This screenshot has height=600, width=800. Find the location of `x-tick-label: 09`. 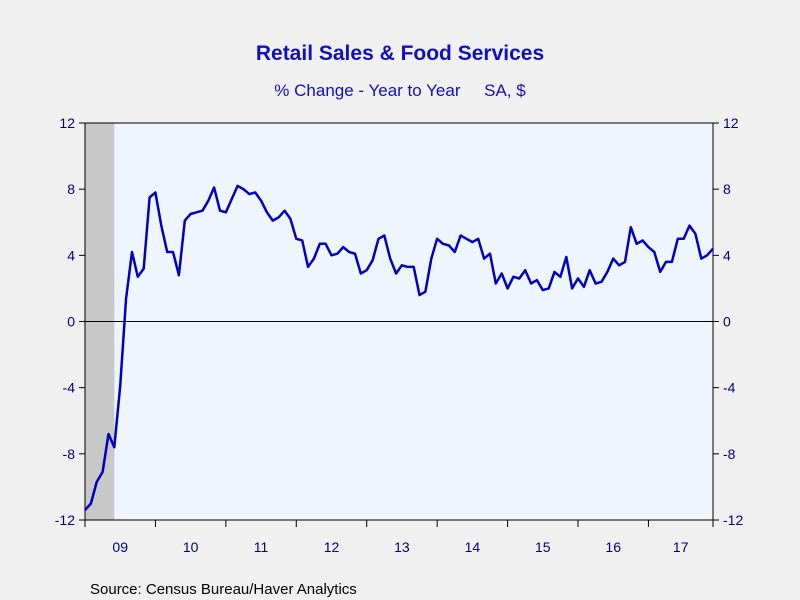

x-tick-label: 09 is located at coordinates (120, 547).